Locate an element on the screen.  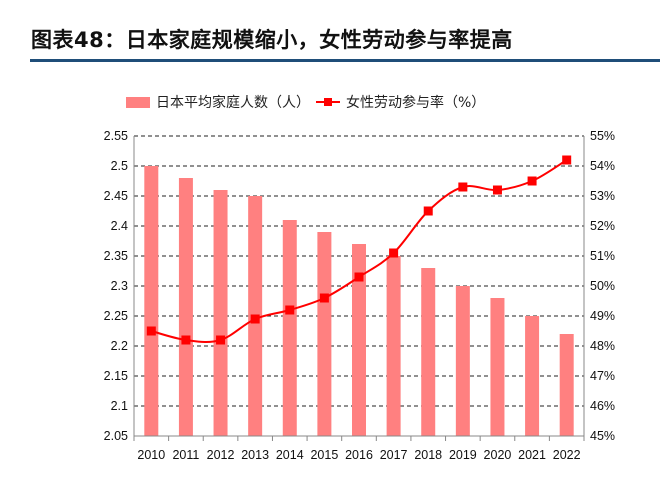
x-tick-label: 2021 is located at coordinates (532, 455).